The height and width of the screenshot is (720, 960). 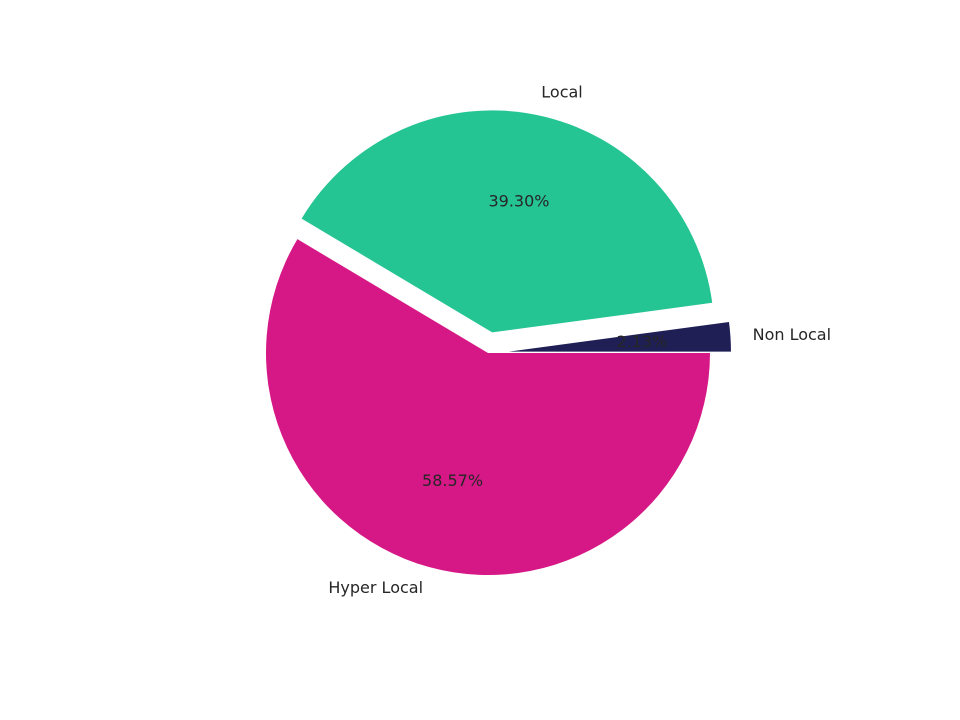 What do you see at coordinates (507, 221) in the screenshot?
I see `pie-slice-local` at bounding box center [507, 221].